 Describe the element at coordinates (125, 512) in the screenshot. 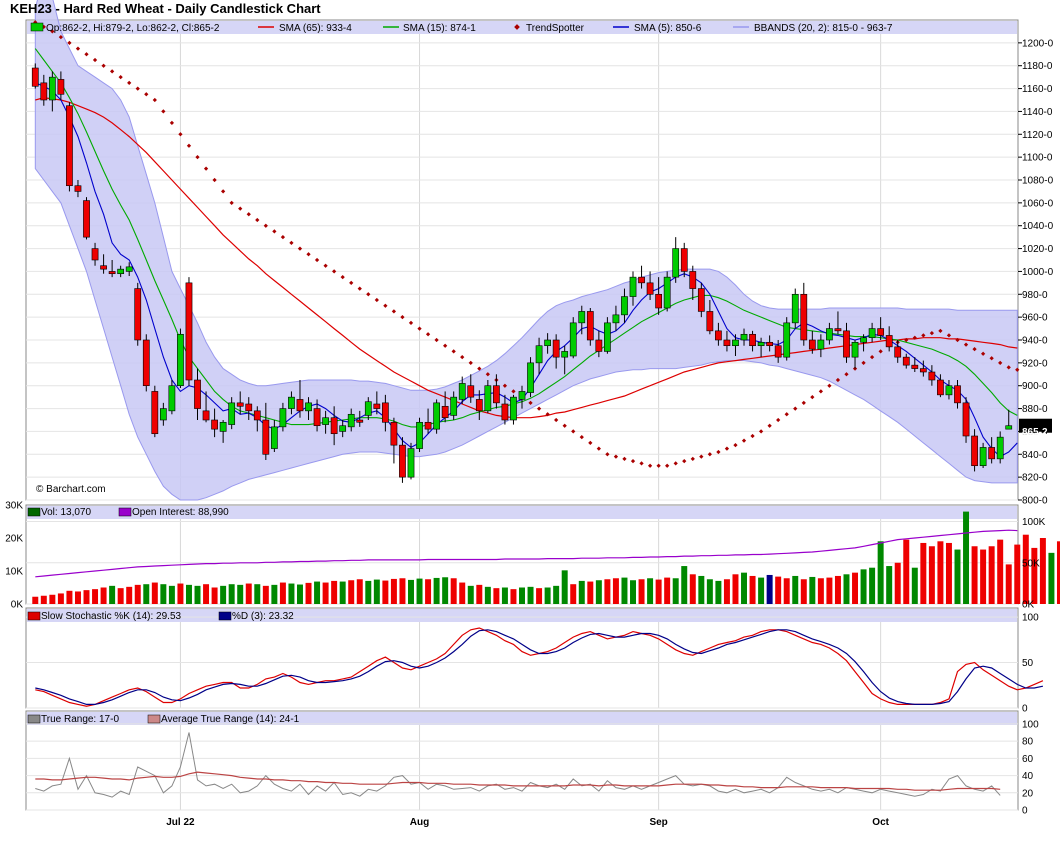

I see `open-interest-swatch` at that location.